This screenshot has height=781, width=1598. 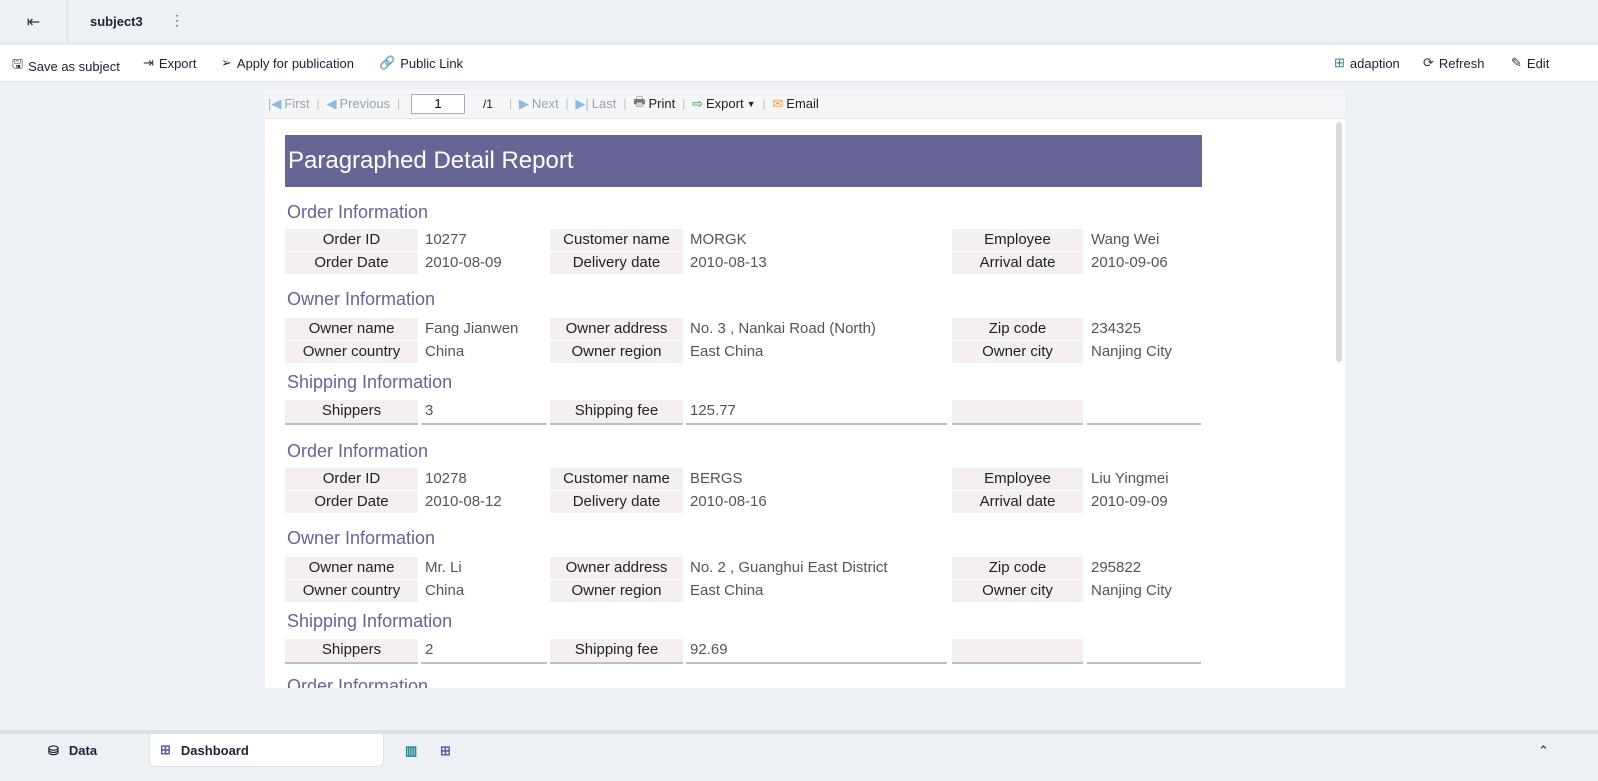 What do you see at coordinates (169, 63) in the screenshot?
I see `export-button: ⇥ Export` at bounding box center [169, 63].